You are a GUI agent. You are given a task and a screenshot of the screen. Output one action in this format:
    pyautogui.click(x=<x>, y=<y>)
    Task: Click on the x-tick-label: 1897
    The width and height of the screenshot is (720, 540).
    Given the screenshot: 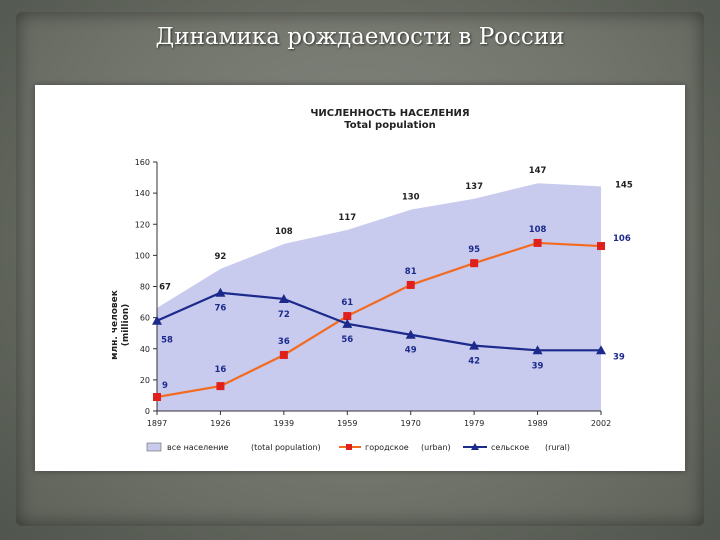 What is the action you would take?
    pyautogui.click(x=157, y=423)
    